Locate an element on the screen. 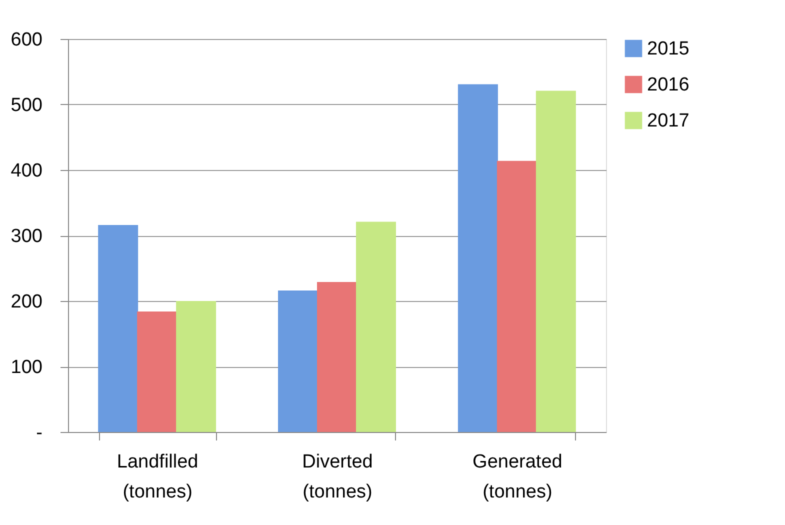 The height and width of the screenshot is (525, 785). y-tick-label: - is located at coordinates (39, 433).